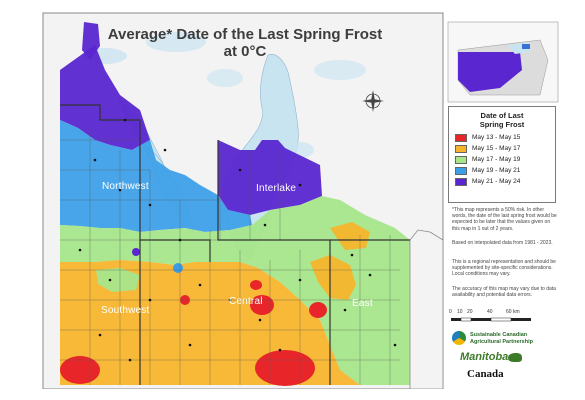 The height and width of the screenshot is (400, 585). I want to click on region-label-northwest: Northwest, so click(125, 186).